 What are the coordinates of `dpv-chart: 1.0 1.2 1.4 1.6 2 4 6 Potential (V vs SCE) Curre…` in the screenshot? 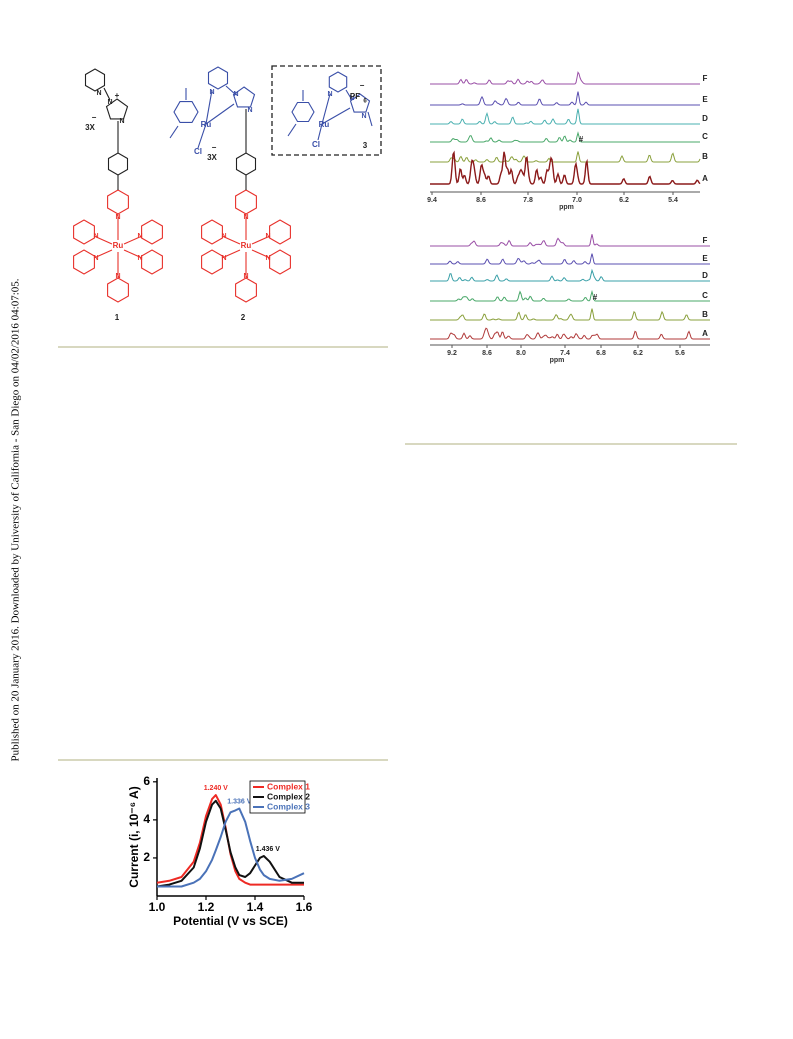 It's located at (219, 851).